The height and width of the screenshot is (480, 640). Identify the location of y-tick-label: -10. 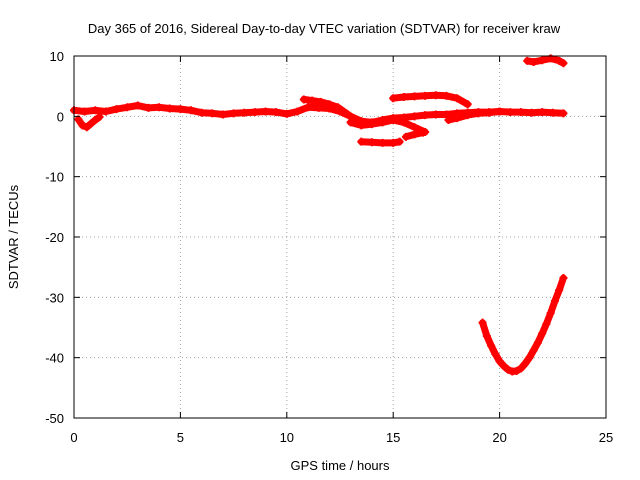
(54, 177).